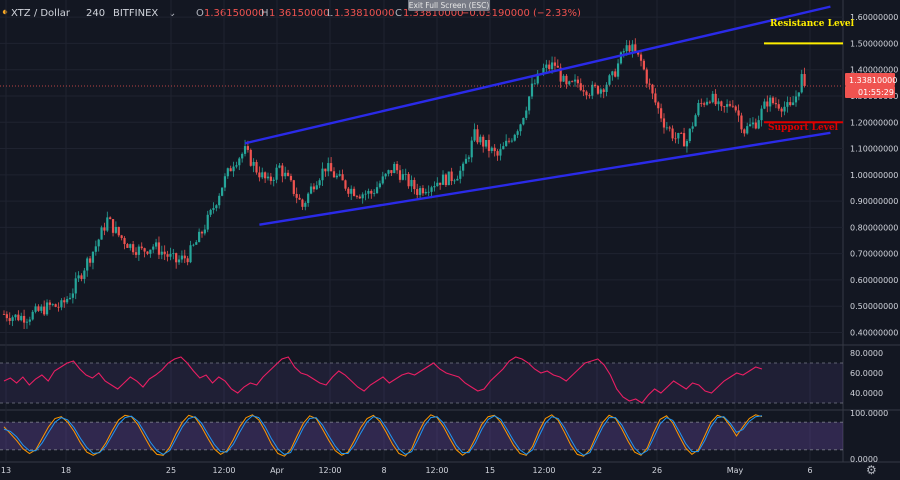 This screenshot has width=900, height=480. What do you see at coordinates (433, 13) in the screenshot?
I see `close-value: 1.33810000` at bounding box center [433, 13].